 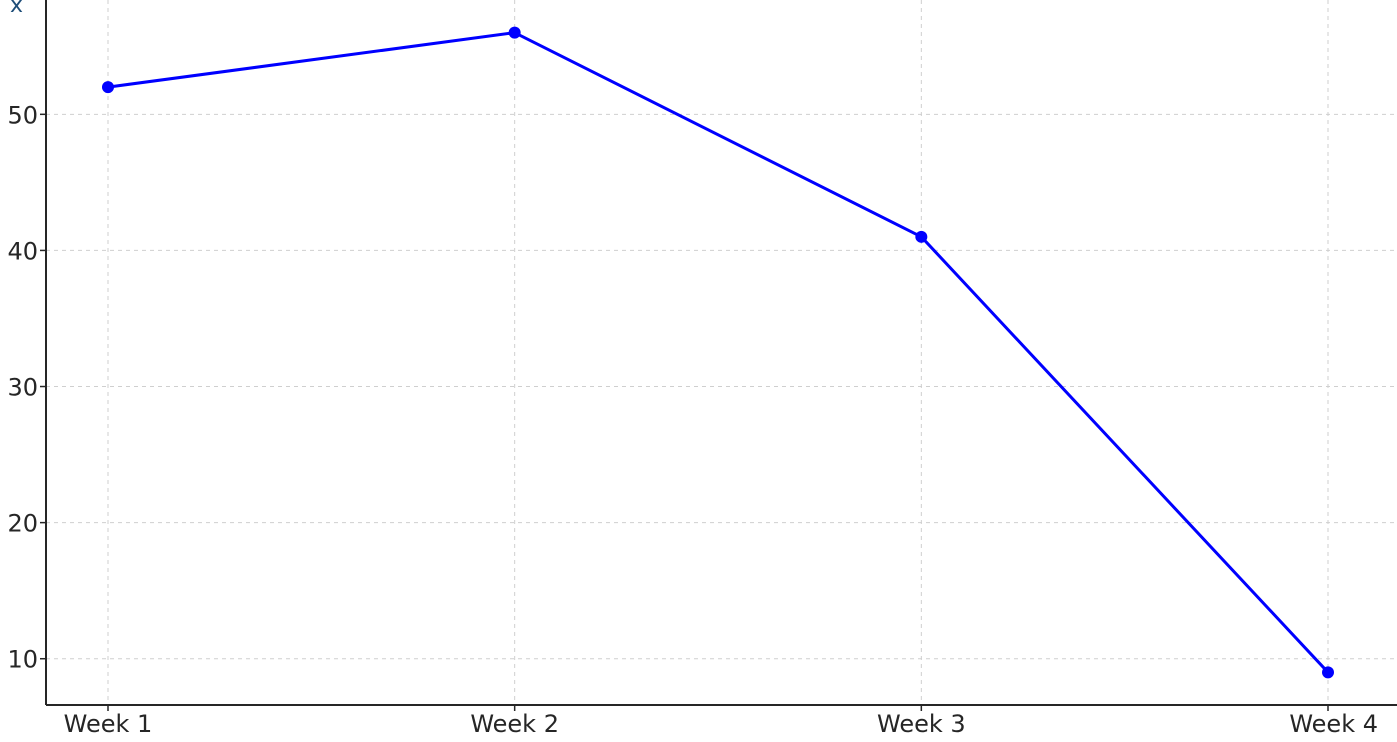 I want to click on corner-mark: x, so click(x=16, y=9).